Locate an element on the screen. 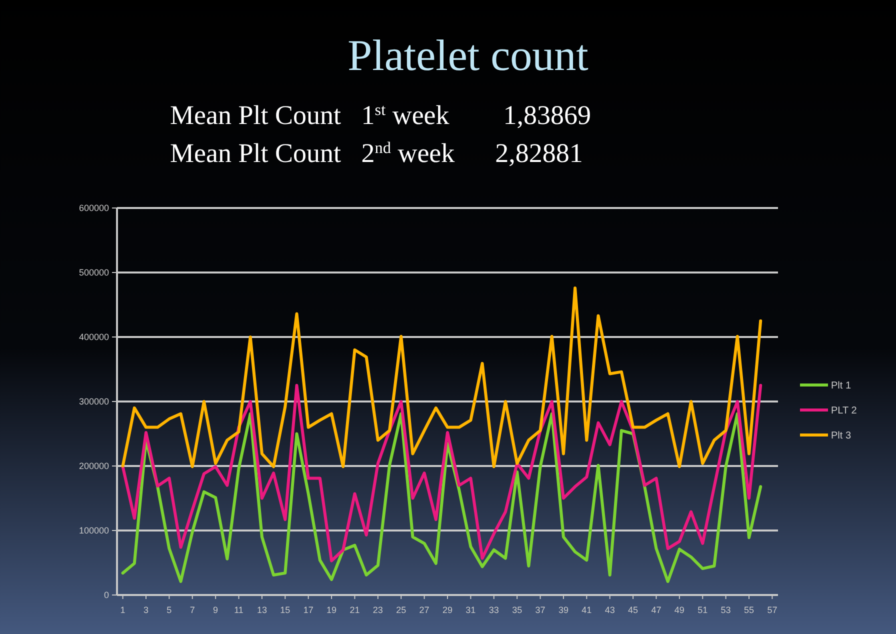 The height and width of the screenshot is (634, 896). x-tick-label: 25 is located at coordinates (401, 610).